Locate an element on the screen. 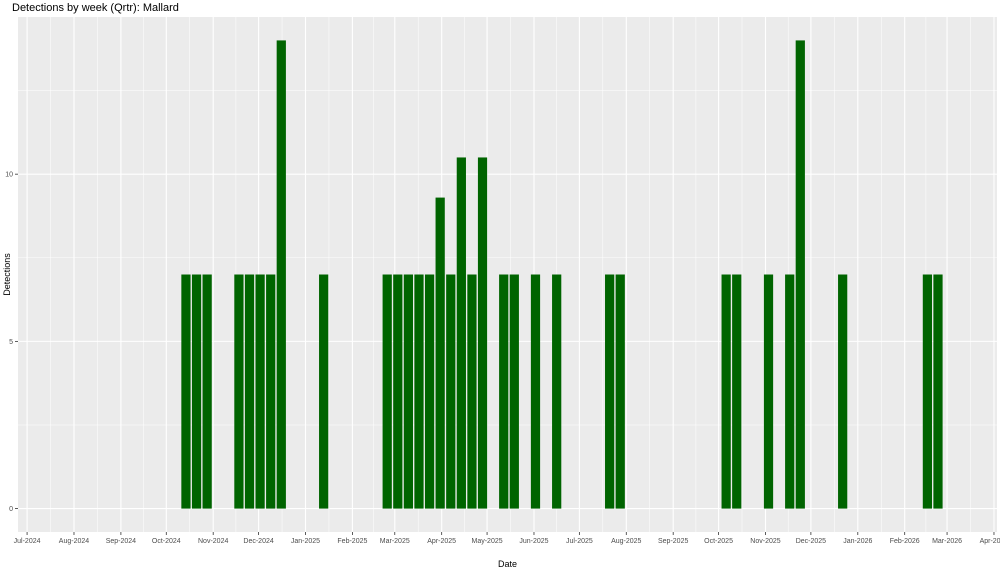  x-tick-label: Jul-2024 is located at coordinates (27, 541).